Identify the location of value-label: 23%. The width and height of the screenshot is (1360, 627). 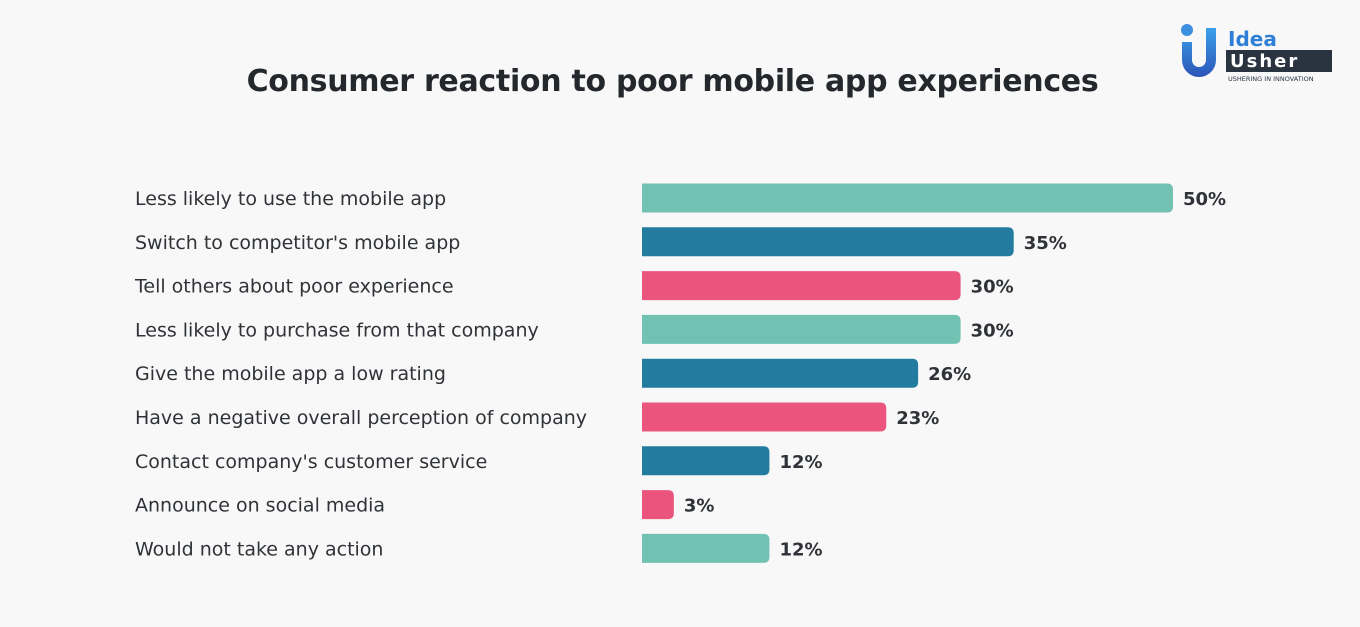
(917, 418).